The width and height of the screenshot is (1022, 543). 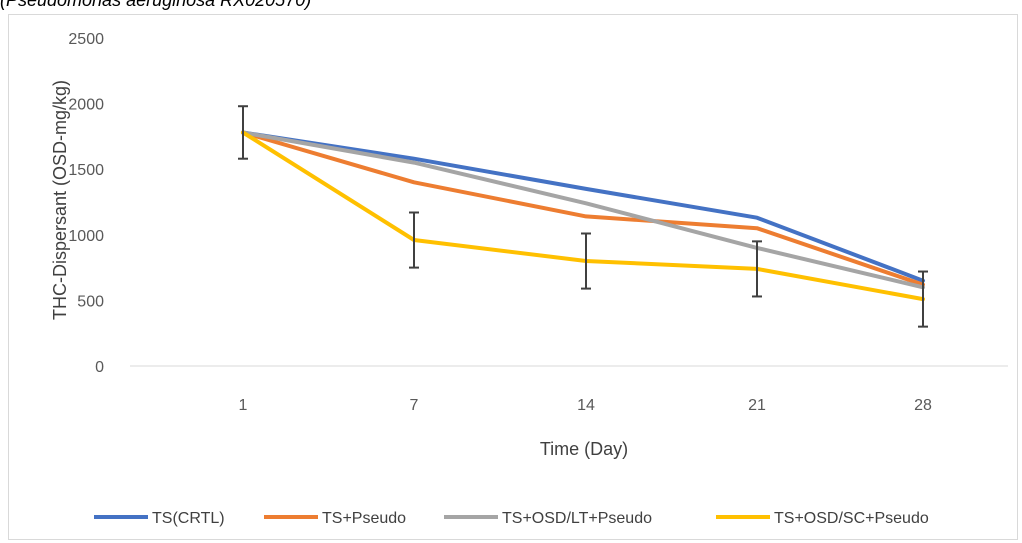 What do you see at coordinates (156, 5) in the screenshot?
I see `figure-caption: (Pseudomonas aeruginosa RX020570)` at bounding box center [156, 5].